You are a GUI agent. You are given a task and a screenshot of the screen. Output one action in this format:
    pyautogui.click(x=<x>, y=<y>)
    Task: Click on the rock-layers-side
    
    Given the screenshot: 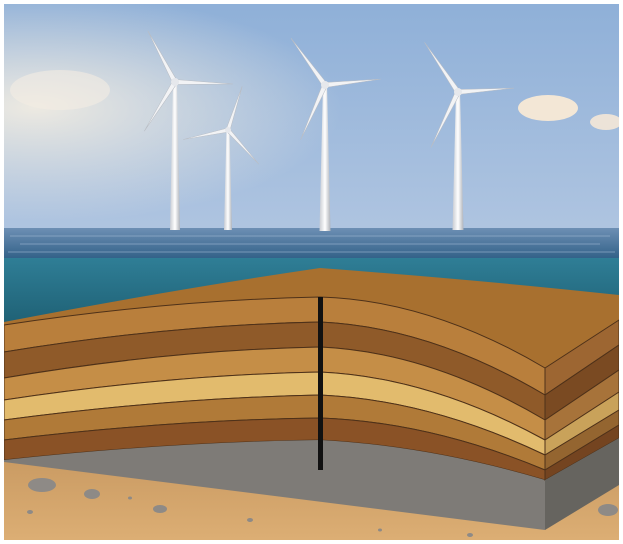 What is the action you would take?
    pyautogui.click(x=582, y=424)
    